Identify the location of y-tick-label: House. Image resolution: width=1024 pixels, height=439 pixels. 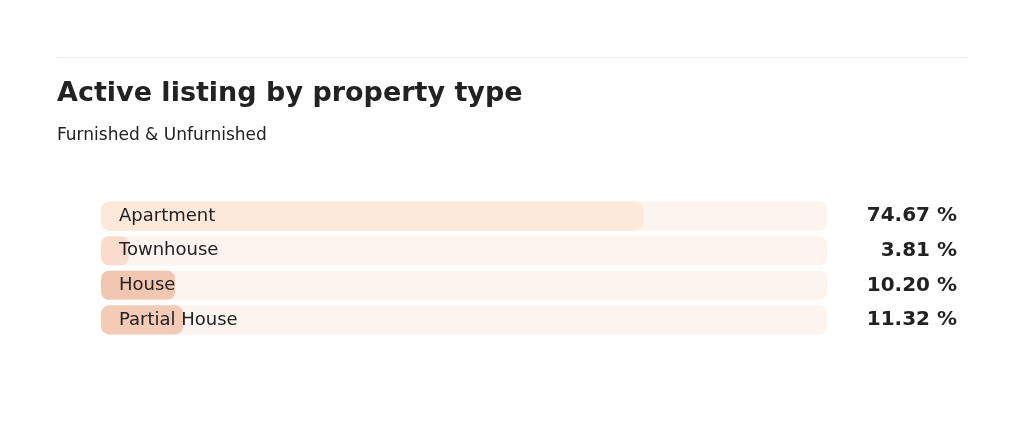
(147, 283).